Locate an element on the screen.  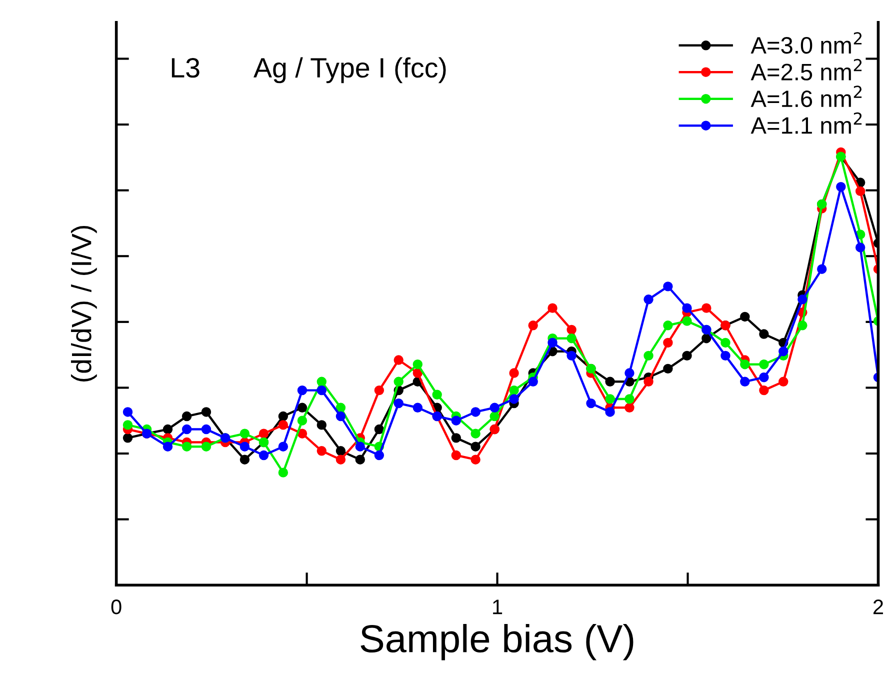
x-tick-label: 1 is located at coordinates (497, 607).